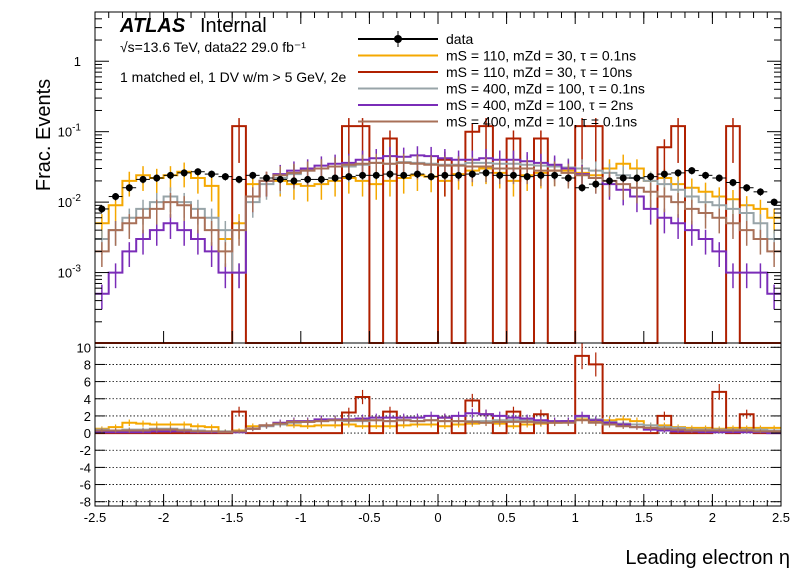 The image size is (796, 572). Describe the element at coordinates (152, 26) in the screenshot. I see `atlas-label: ATLAS` at that location.